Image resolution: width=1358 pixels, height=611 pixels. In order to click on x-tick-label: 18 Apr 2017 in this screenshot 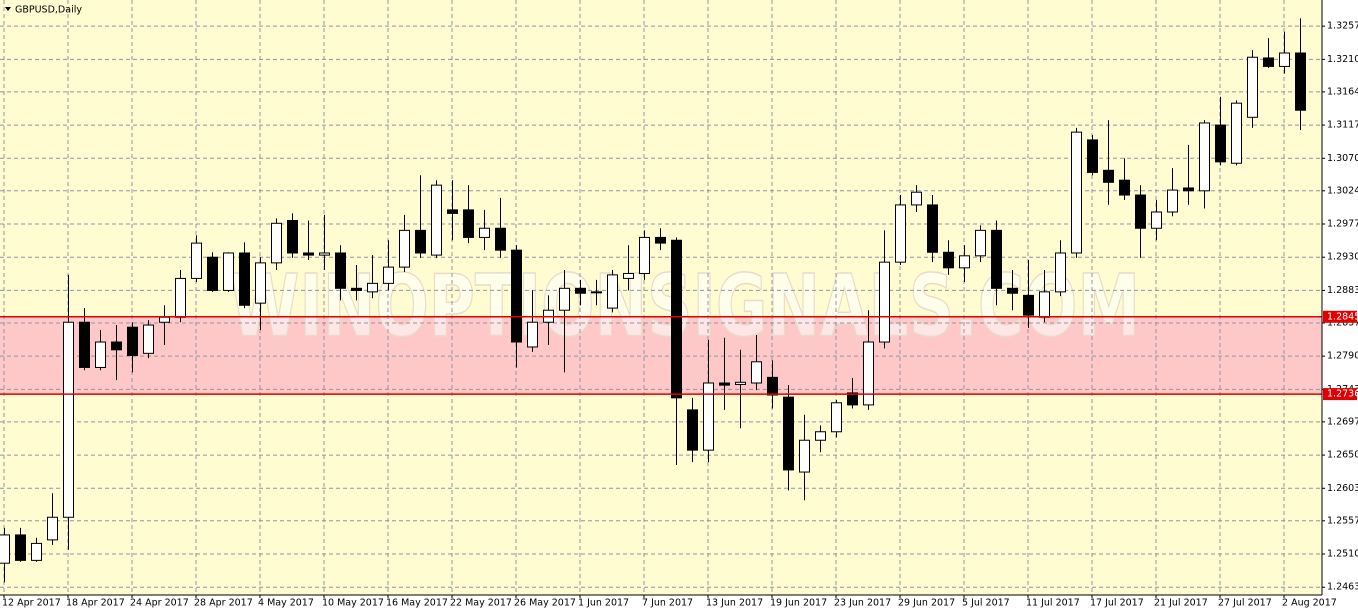, I will do `click(95, 603)`.